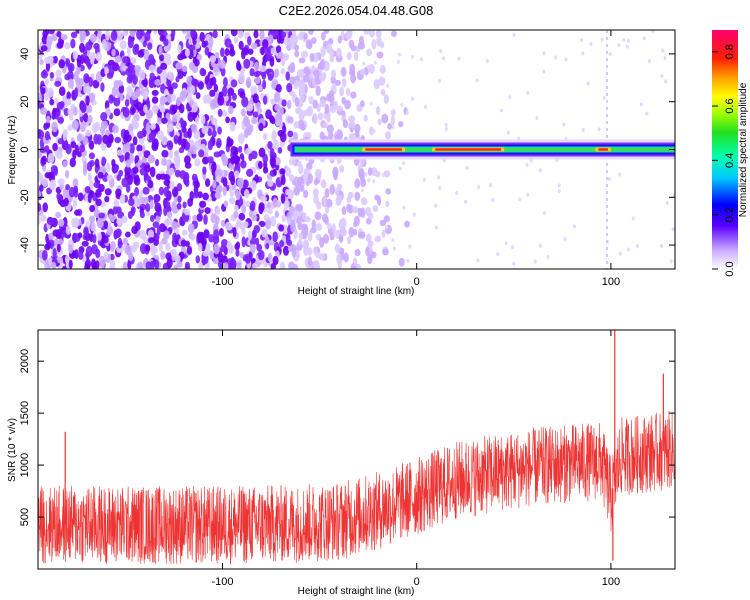 The width and height of the screenshot is (750, 600). Describe the element at coordinates (12, 450) in the screenshot. I see `snr-y-axis-title: SNR (10 * v/v)` at that location.